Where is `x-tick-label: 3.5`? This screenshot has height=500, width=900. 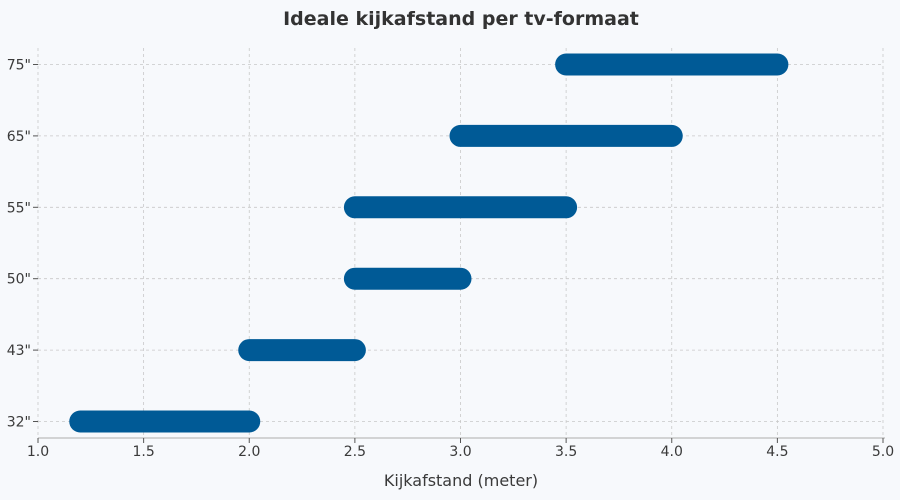
x-tick-label: 3.5 is located at coordinates (566, 452).